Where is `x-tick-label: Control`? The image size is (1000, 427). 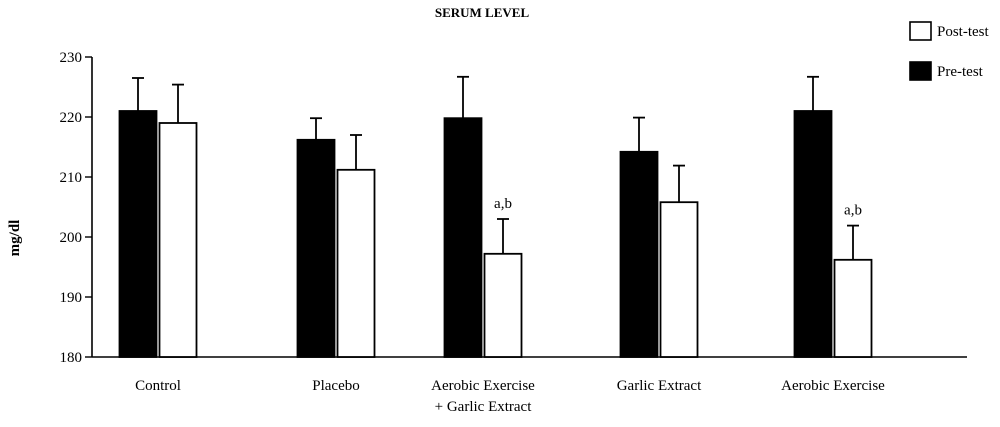 x-tick-label: Control is located at coordinates (158, 386).